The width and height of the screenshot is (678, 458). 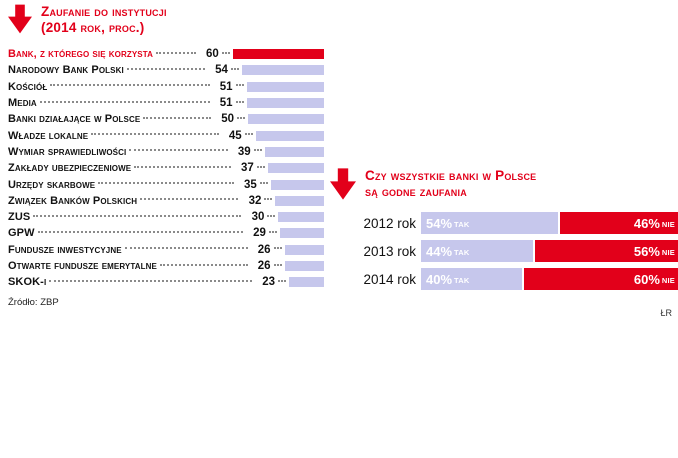 I want to click on stacked-bar: 40% TAK 60% NIE, so click(x=549, y=279).